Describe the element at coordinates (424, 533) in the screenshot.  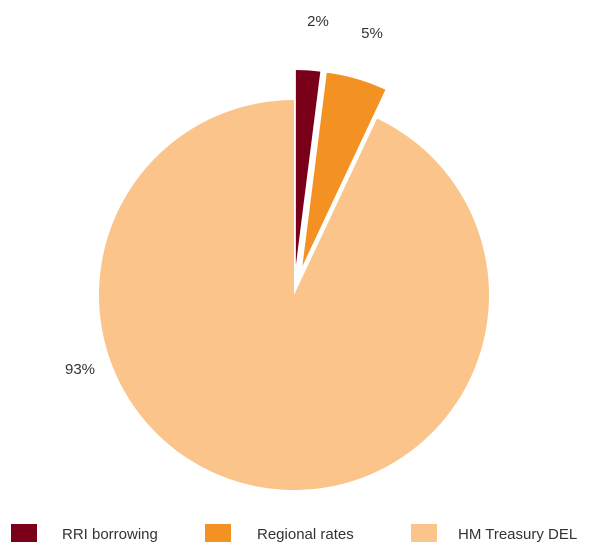
I see `legend-swatch-hm-treasury-del` at that location.